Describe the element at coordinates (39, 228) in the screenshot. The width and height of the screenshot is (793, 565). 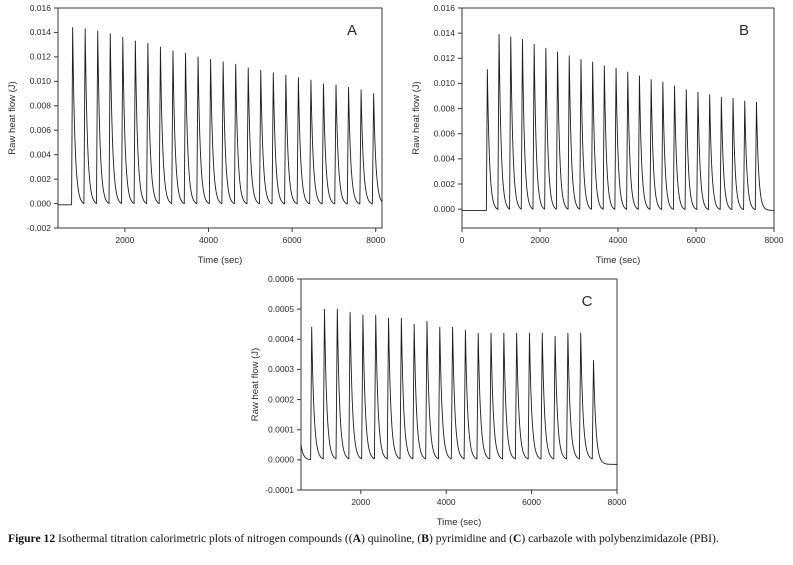
I see `y-tick-label: -0.002` at that location.